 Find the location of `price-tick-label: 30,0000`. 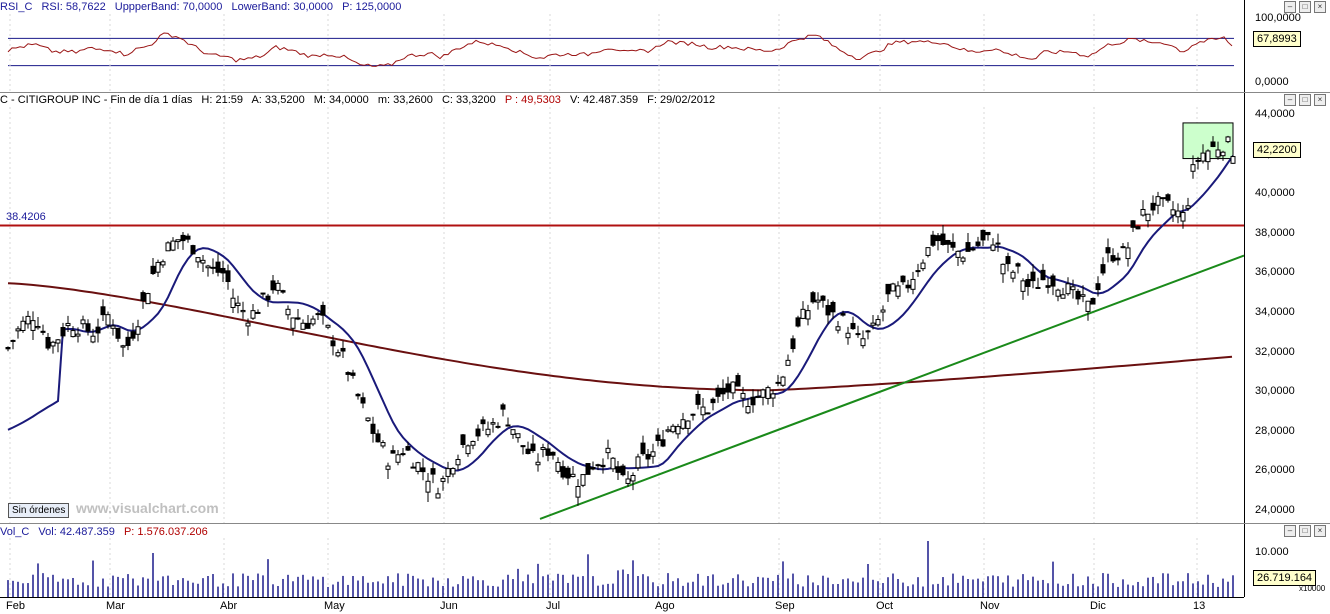

price-tick-label: 30,0000 is located at coordinates (1275, 391).